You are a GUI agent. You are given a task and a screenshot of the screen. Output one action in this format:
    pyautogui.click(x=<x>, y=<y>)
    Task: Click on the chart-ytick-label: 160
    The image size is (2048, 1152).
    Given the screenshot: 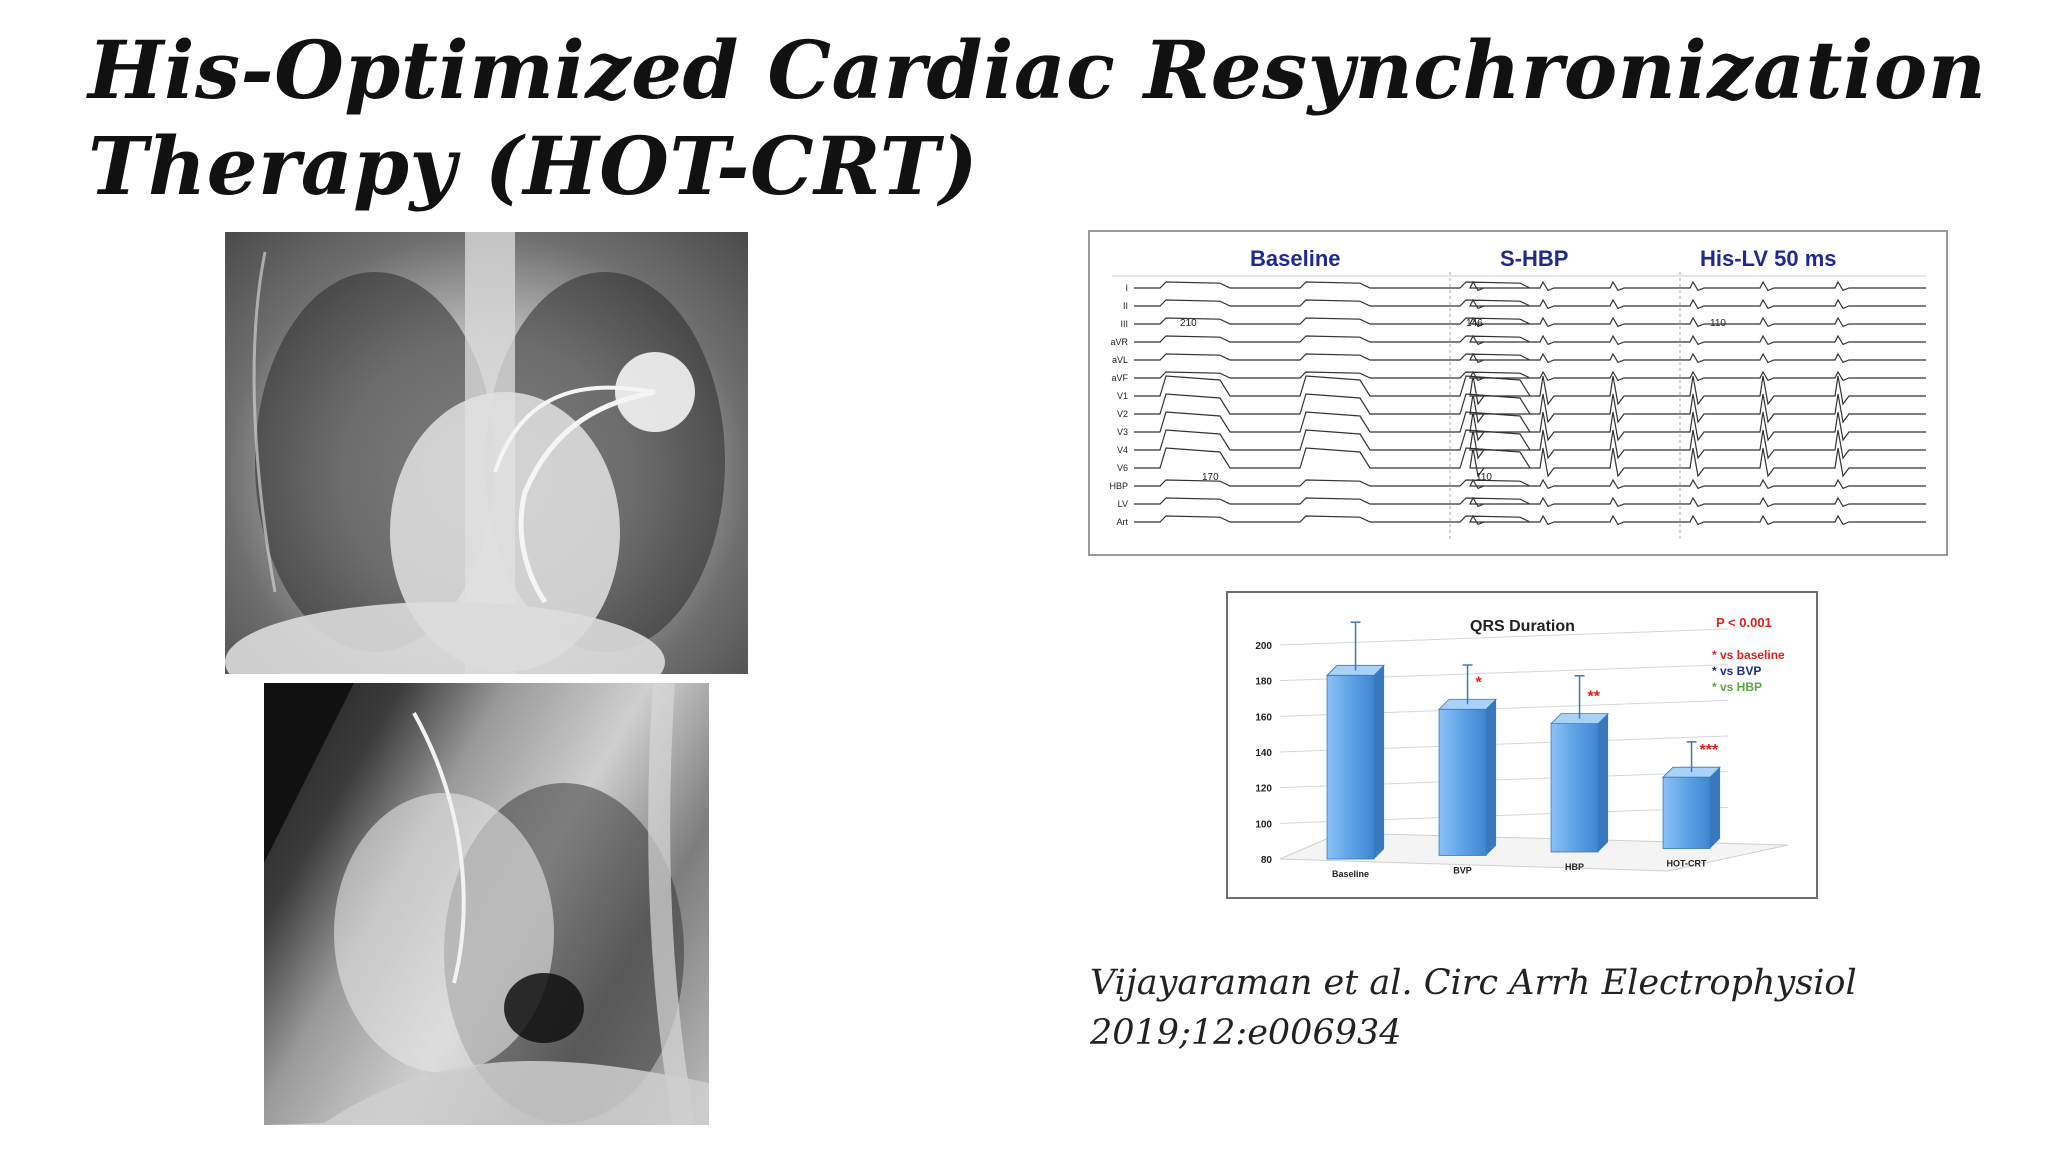 What is the action you would take?
    pyautogui.click(x=1263, y=717)
    